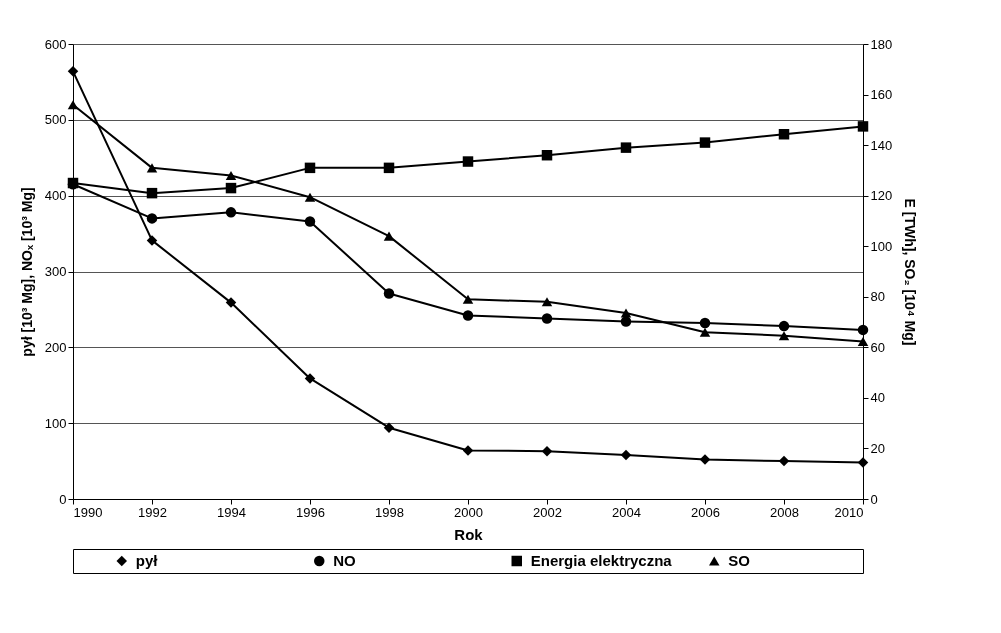  I want to click on y-tick-label: 400, so click(55, 196).